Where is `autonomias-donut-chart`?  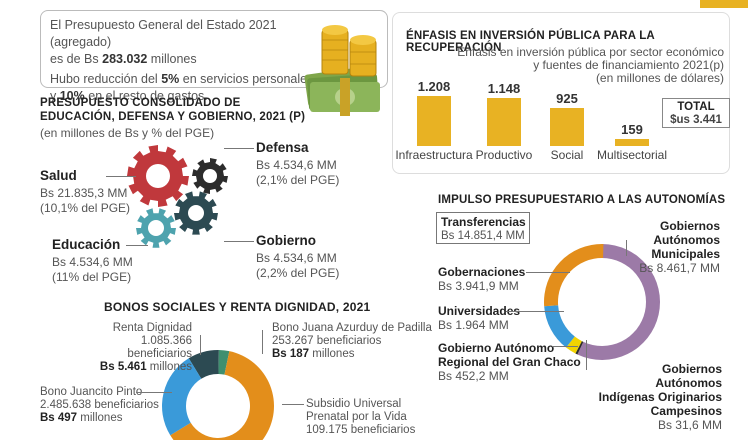 autonomias-donut-chart is located at coordinates (602, 302).